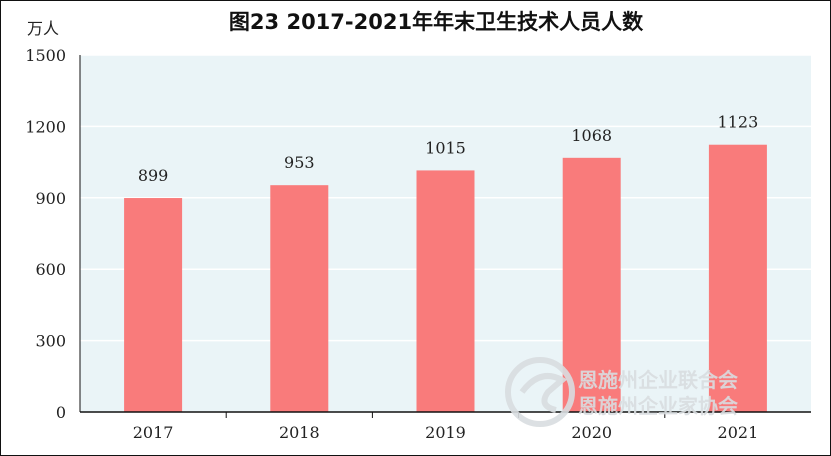 The width and height of the screenshot is (831, 456). What do you see at coordinates (738, 122) in the screenshot?
I see `data-label: 1123` at bounding box center [738, 122].